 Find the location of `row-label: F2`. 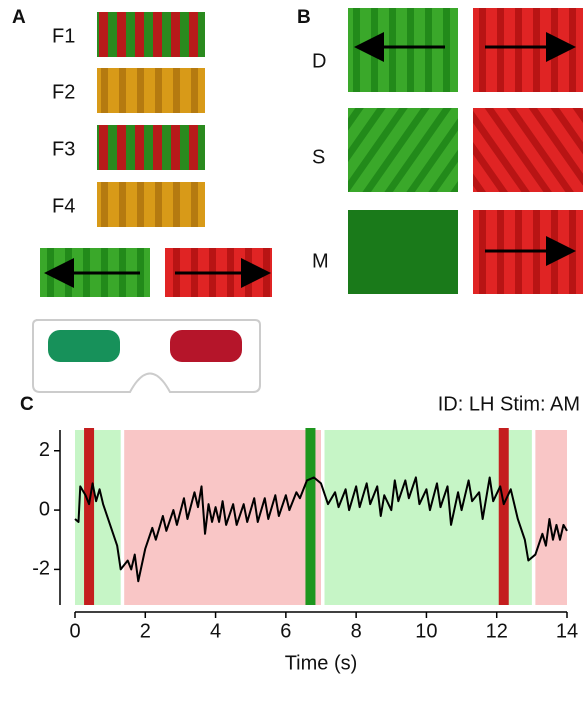

row-label: F2 is located at coordinates (63, 92).